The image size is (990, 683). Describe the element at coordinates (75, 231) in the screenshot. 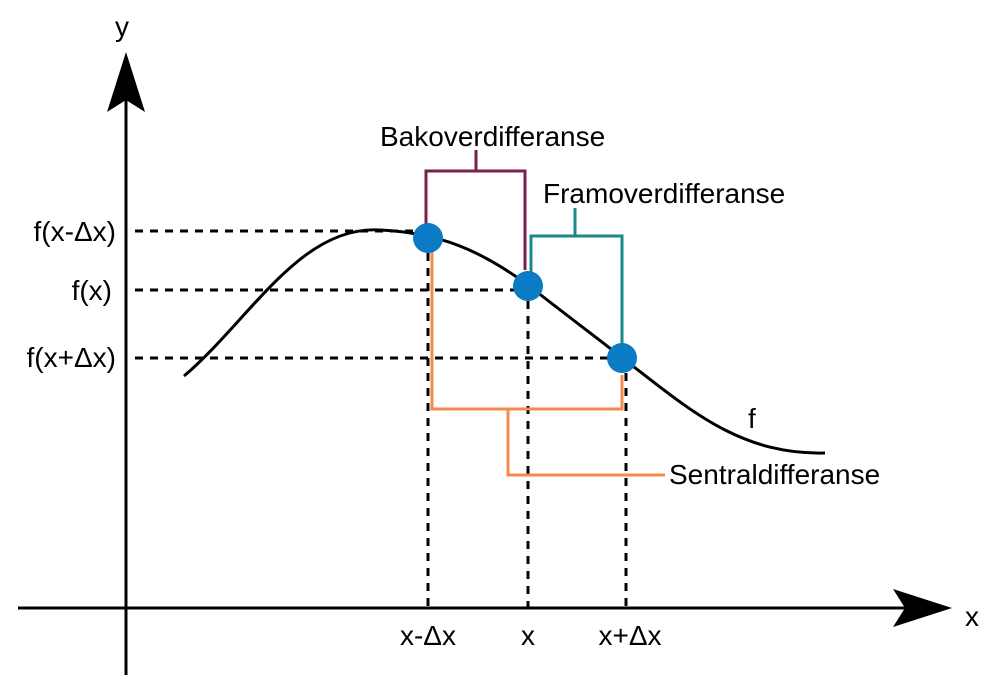

I see `y-tick-prev: f(x-Δx)` at that location.